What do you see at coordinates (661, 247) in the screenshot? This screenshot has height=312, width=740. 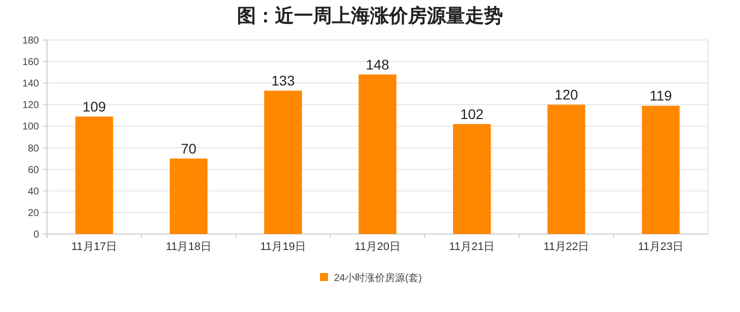 I see `x-tick-label: 11月23日` at bounding box center [661, 247].